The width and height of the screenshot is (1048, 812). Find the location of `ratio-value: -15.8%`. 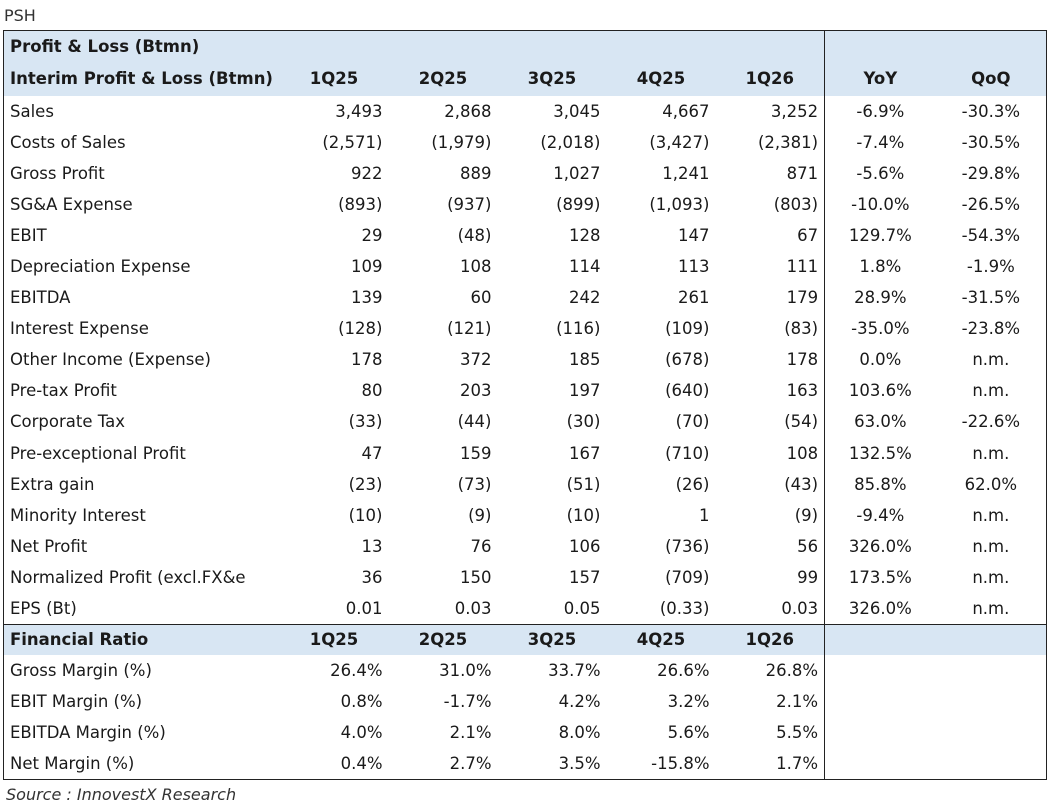

ratio-value: -15.8% is located at coordinates (680, 764).